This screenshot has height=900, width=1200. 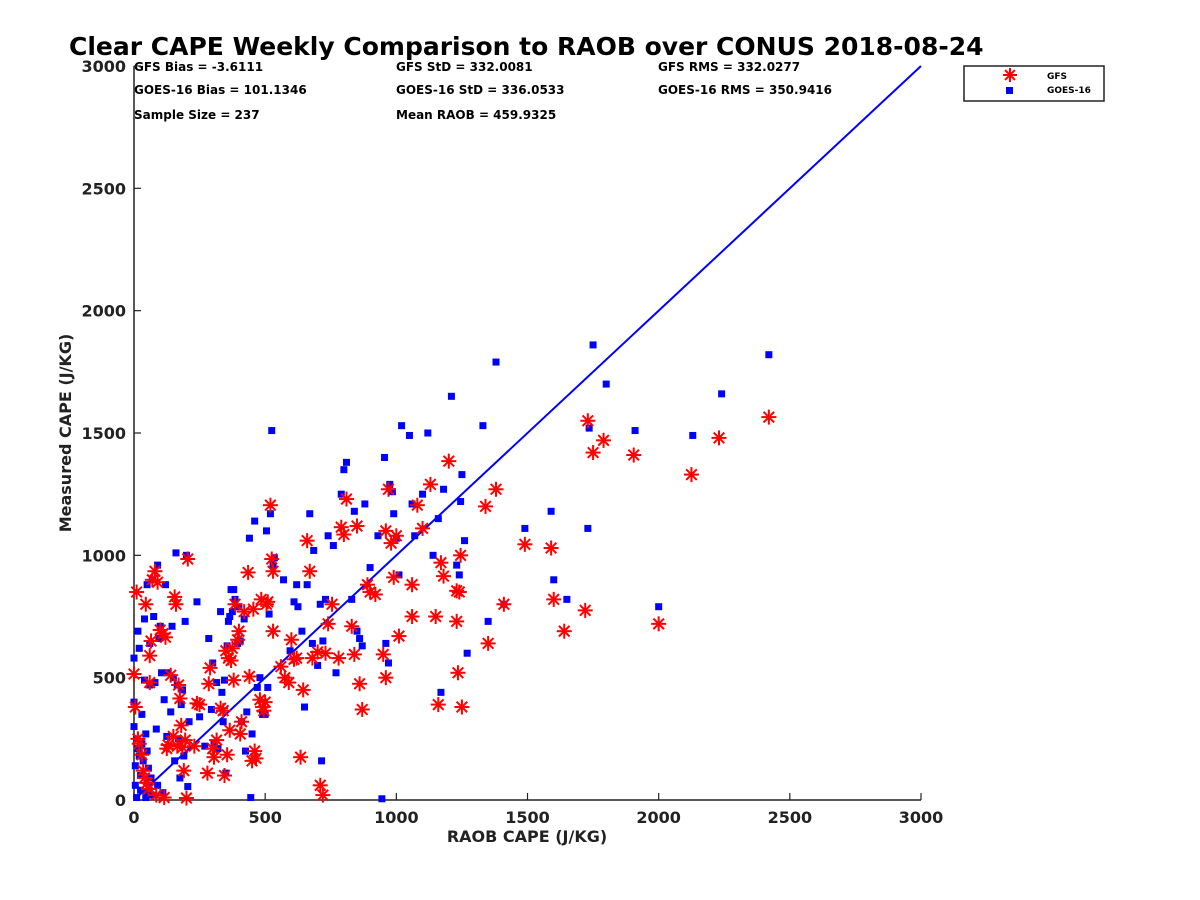 I want to click on y-tick-label: 1000, so click(x=103, y=555).